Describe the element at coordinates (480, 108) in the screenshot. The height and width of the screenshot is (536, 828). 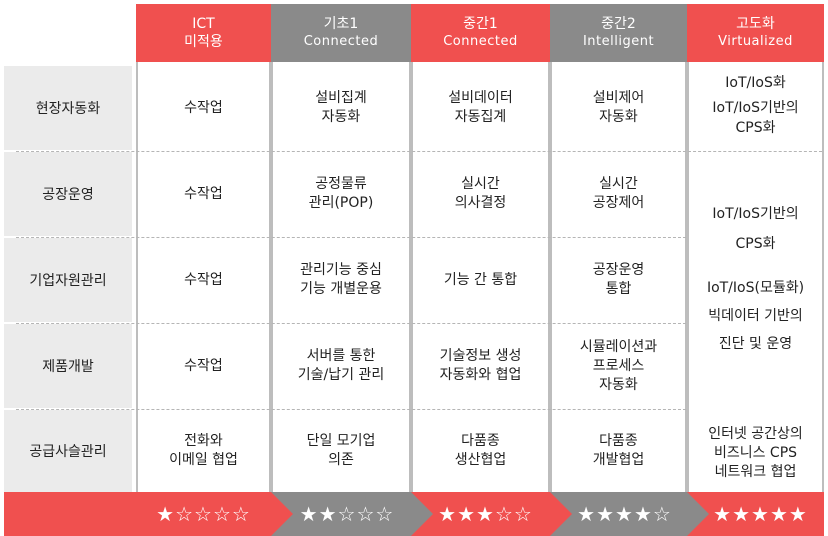
I see `cell-field-mid1: 설비데이터 자동집계` at that location.